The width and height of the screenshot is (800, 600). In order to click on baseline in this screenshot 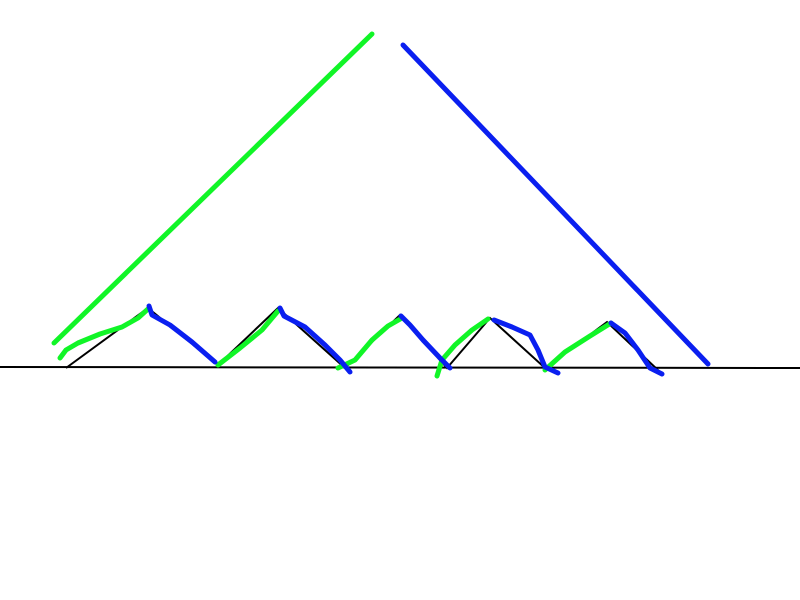, I will do `click(400, 367)`.